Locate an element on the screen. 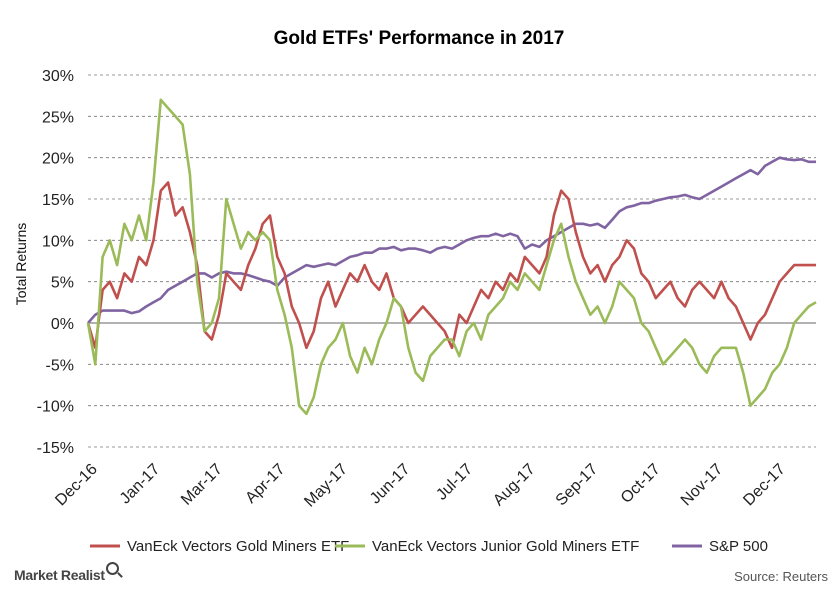 The width and height of the screenshot is (838, 592). x-tick-label: Oct-17 is located at coordinates (641, 484).